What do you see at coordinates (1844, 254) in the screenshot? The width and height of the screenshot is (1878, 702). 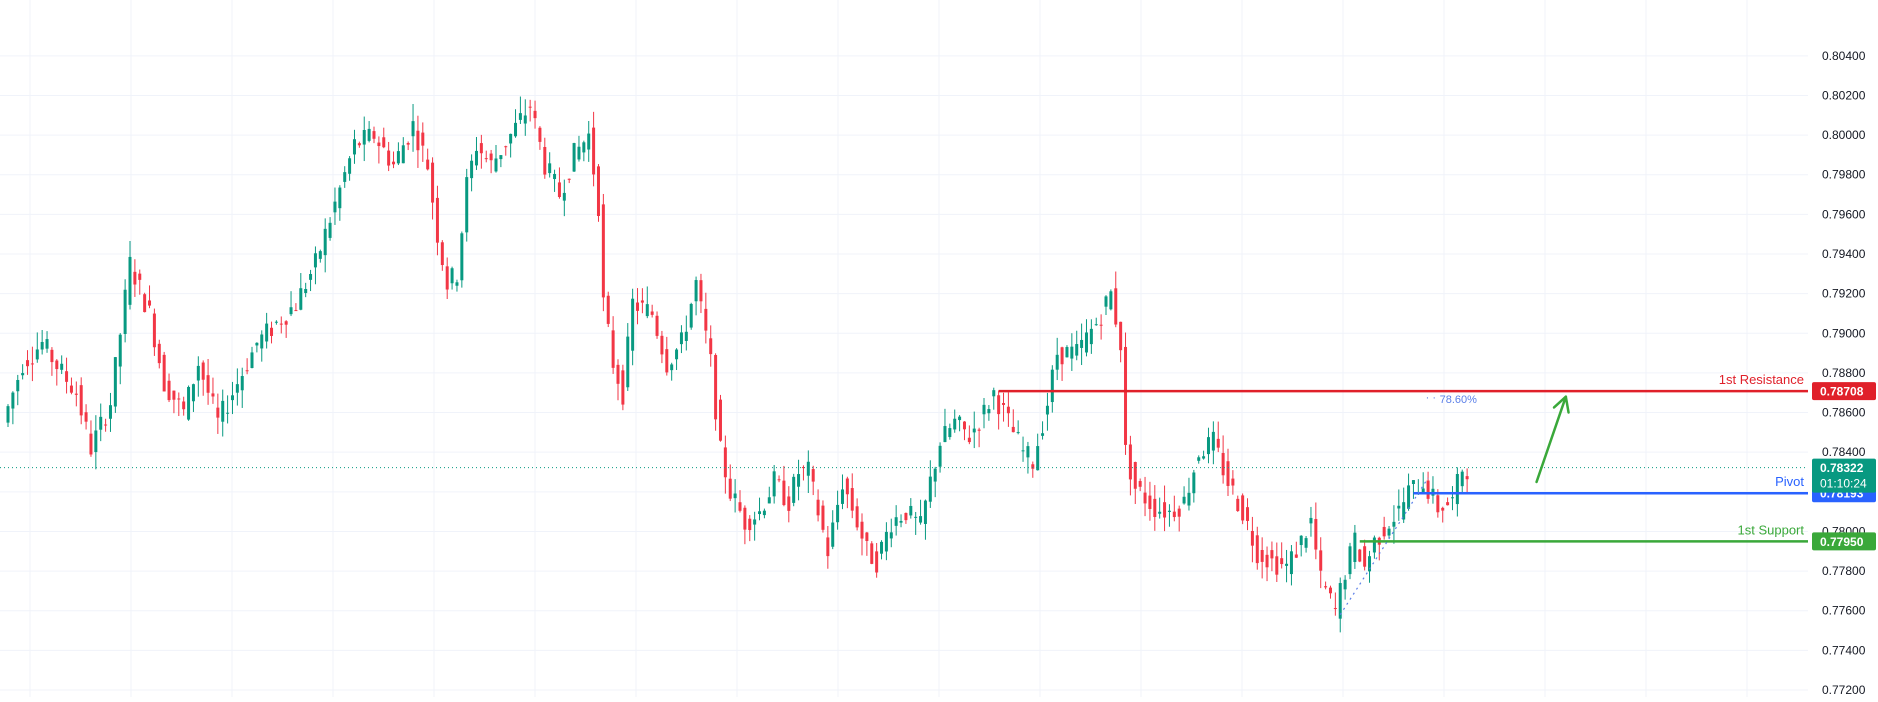 I see `y-tick-label: 0.79400` at bounding box center [1844, 254].